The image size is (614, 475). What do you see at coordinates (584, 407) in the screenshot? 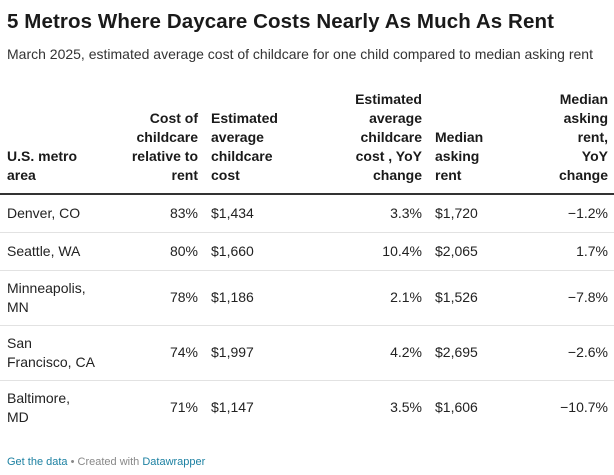
I see `cell-rent-yoy: −10.7%` at bounding box center [584, 407].